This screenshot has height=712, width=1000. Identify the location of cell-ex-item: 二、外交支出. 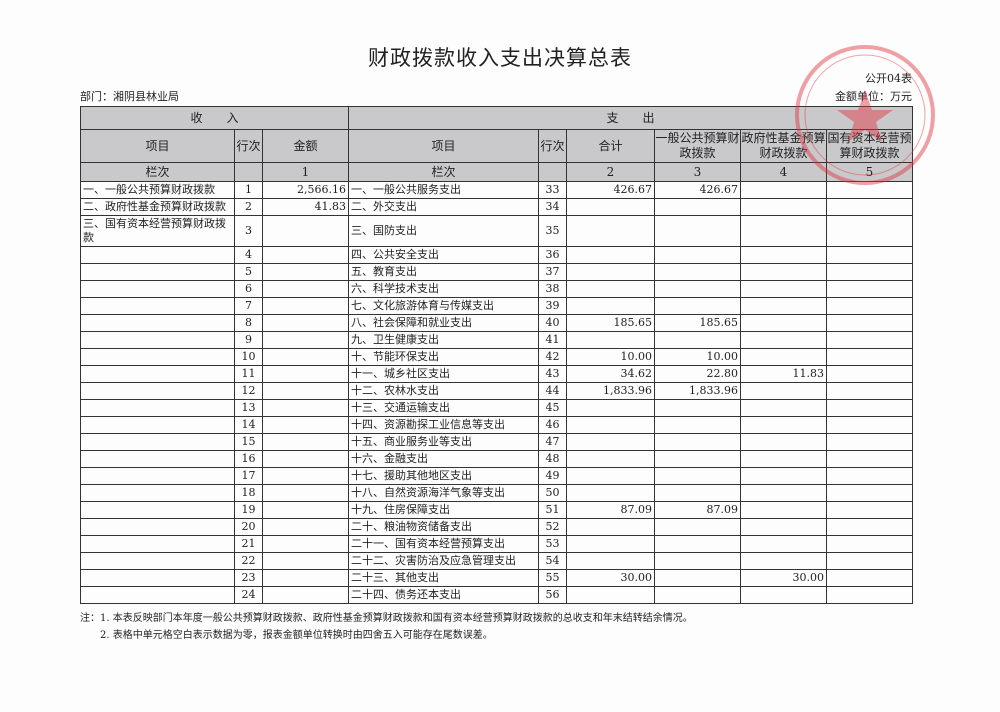
(443, 207).